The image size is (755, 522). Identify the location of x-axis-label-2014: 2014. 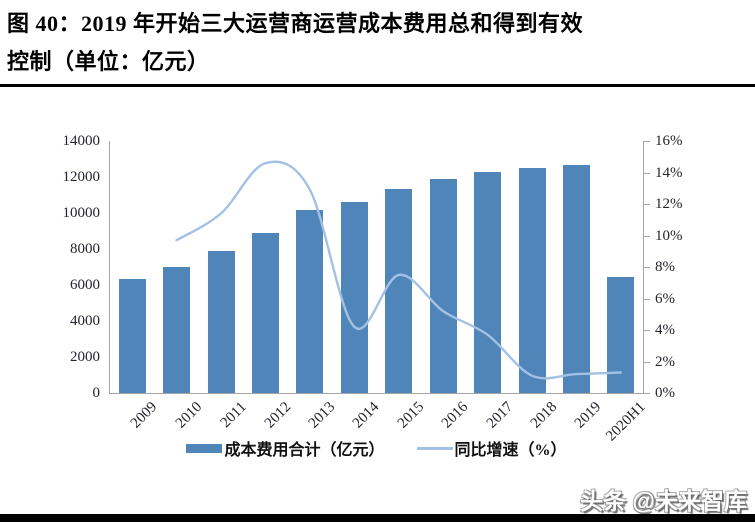
(366, 415).